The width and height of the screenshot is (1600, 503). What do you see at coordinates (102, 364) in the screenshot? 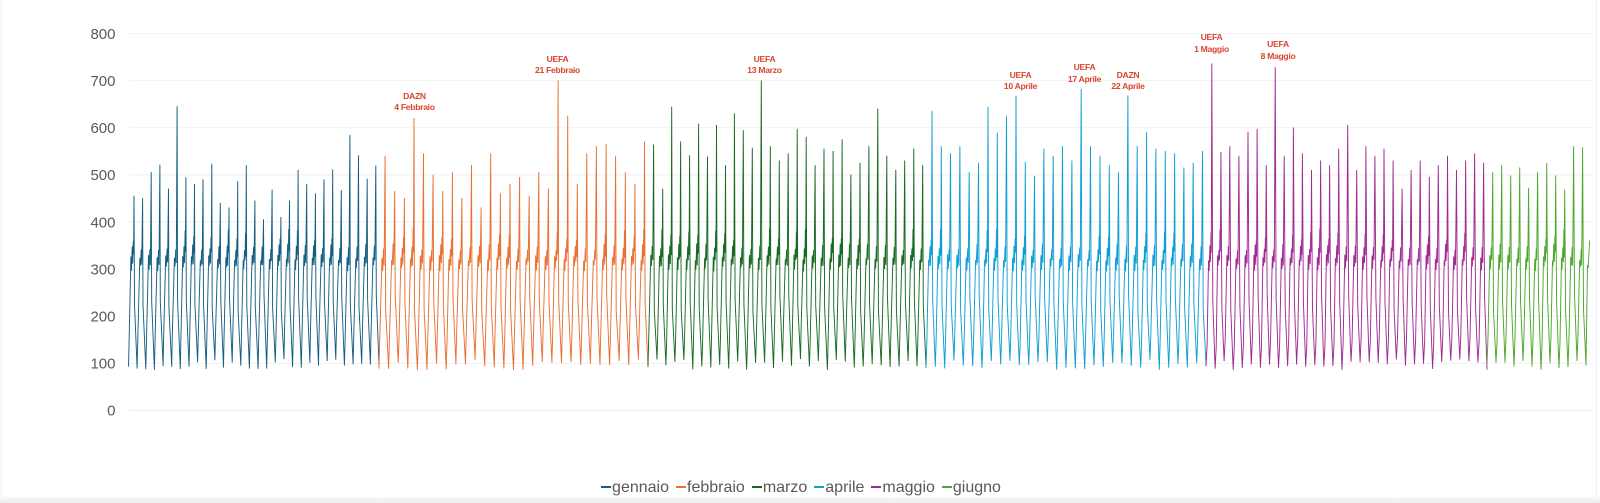
I see `svg-text: 100` at bounding box center [102, 364].